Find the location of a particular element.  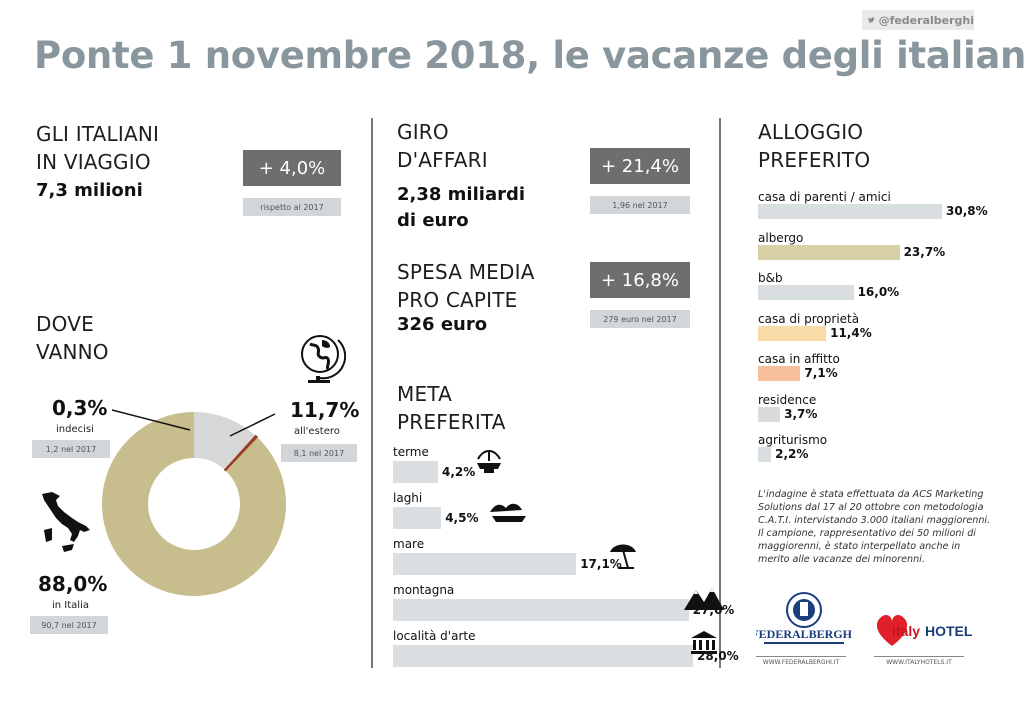

spesa-heading-line2: PRO CAPITE is located at coordinates (457, 300).